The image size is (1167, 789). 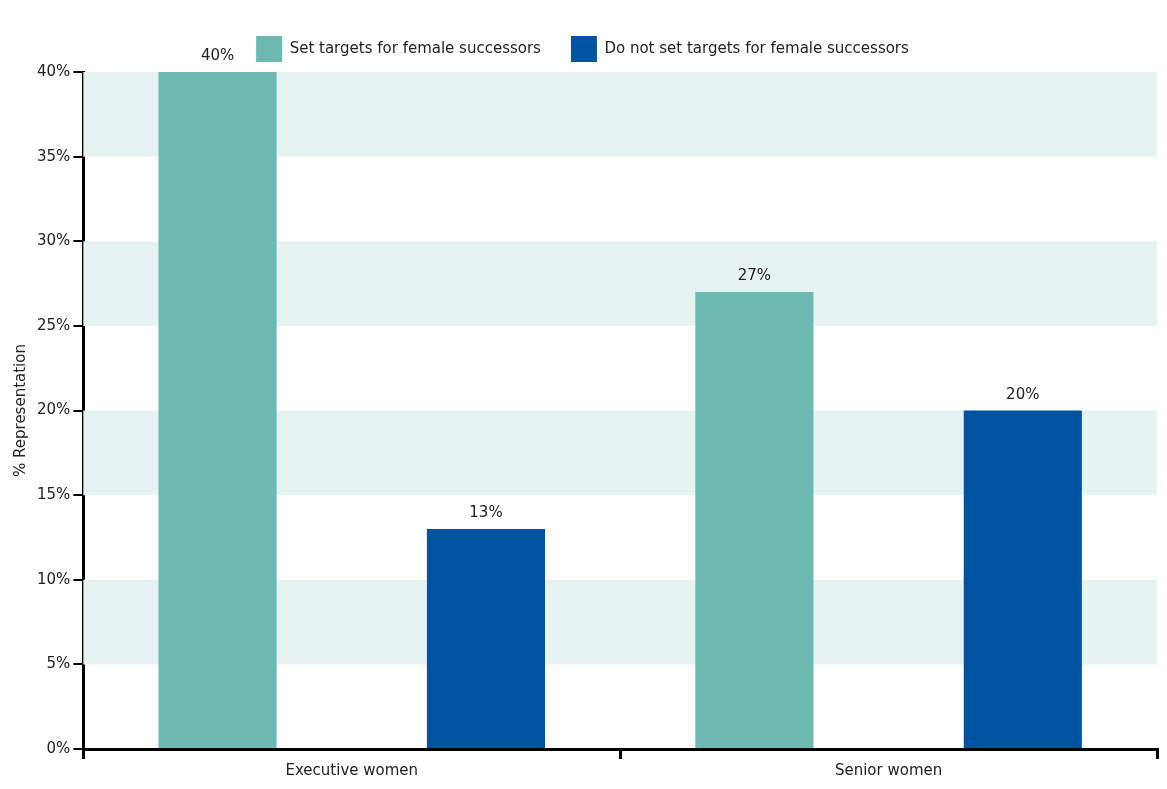 What do you see at coordinates (54, 494) in the screenshot?
I see `y-tick-label: 15%` at bounding box center [54, 494].